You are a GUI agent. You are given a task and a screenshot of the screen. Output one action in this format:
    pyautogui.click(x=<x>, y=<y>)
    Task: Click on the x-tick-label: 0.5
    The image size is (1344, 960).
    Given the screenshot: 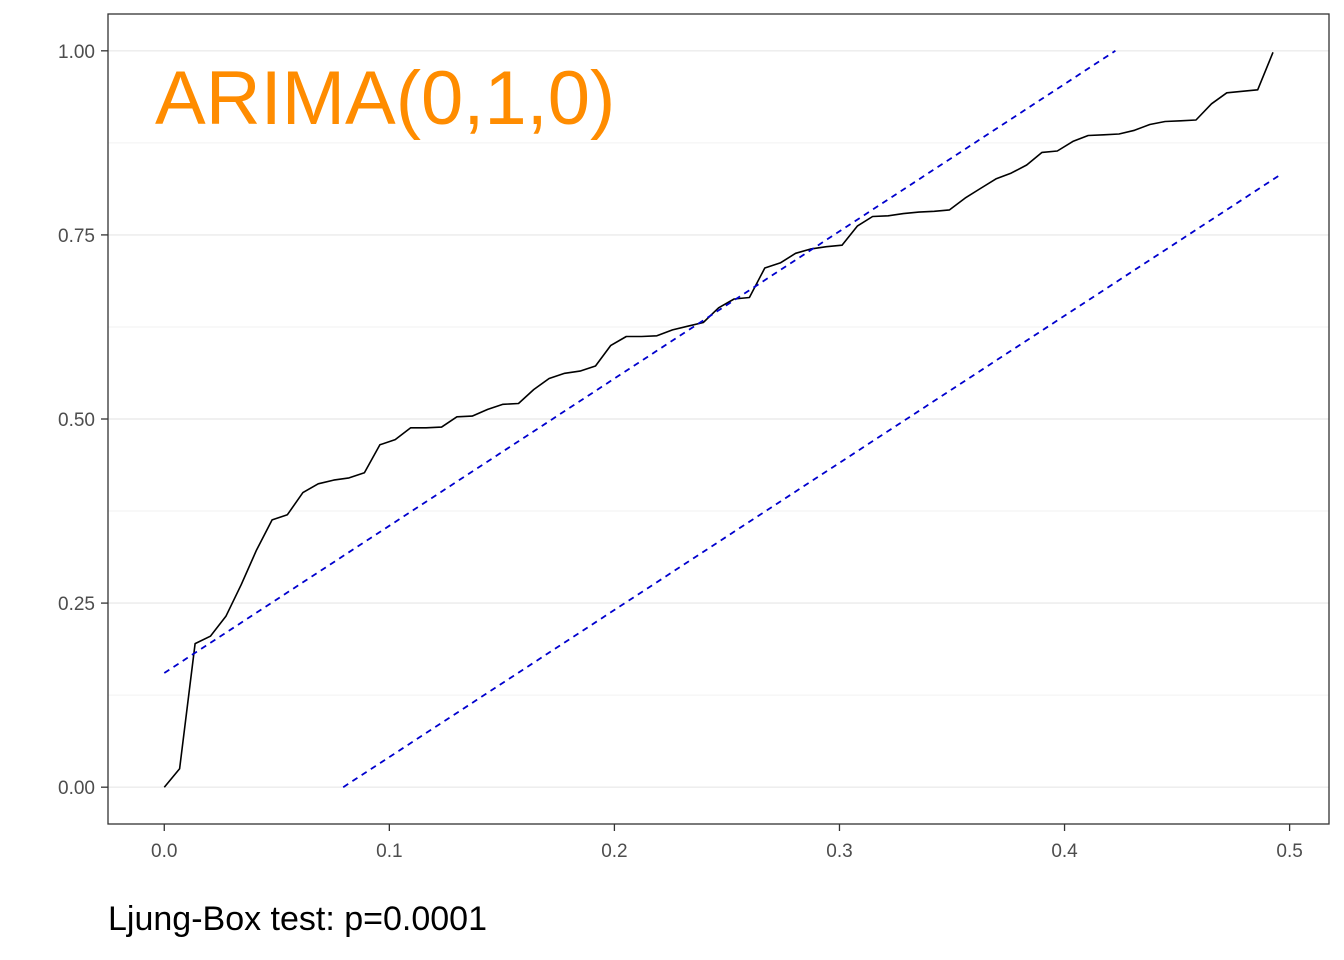 What is the action you would take?
    pyautogui.click(x=1289, y=851)
    